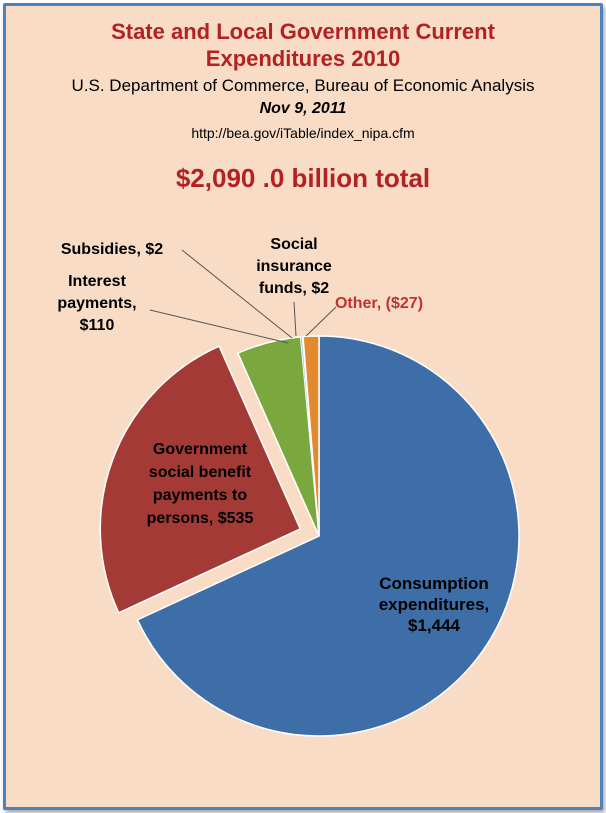  What do you see at coordinates (311, 436) in the screenshot?
I see `pie-slice-other` at bounding box center [311, 436].